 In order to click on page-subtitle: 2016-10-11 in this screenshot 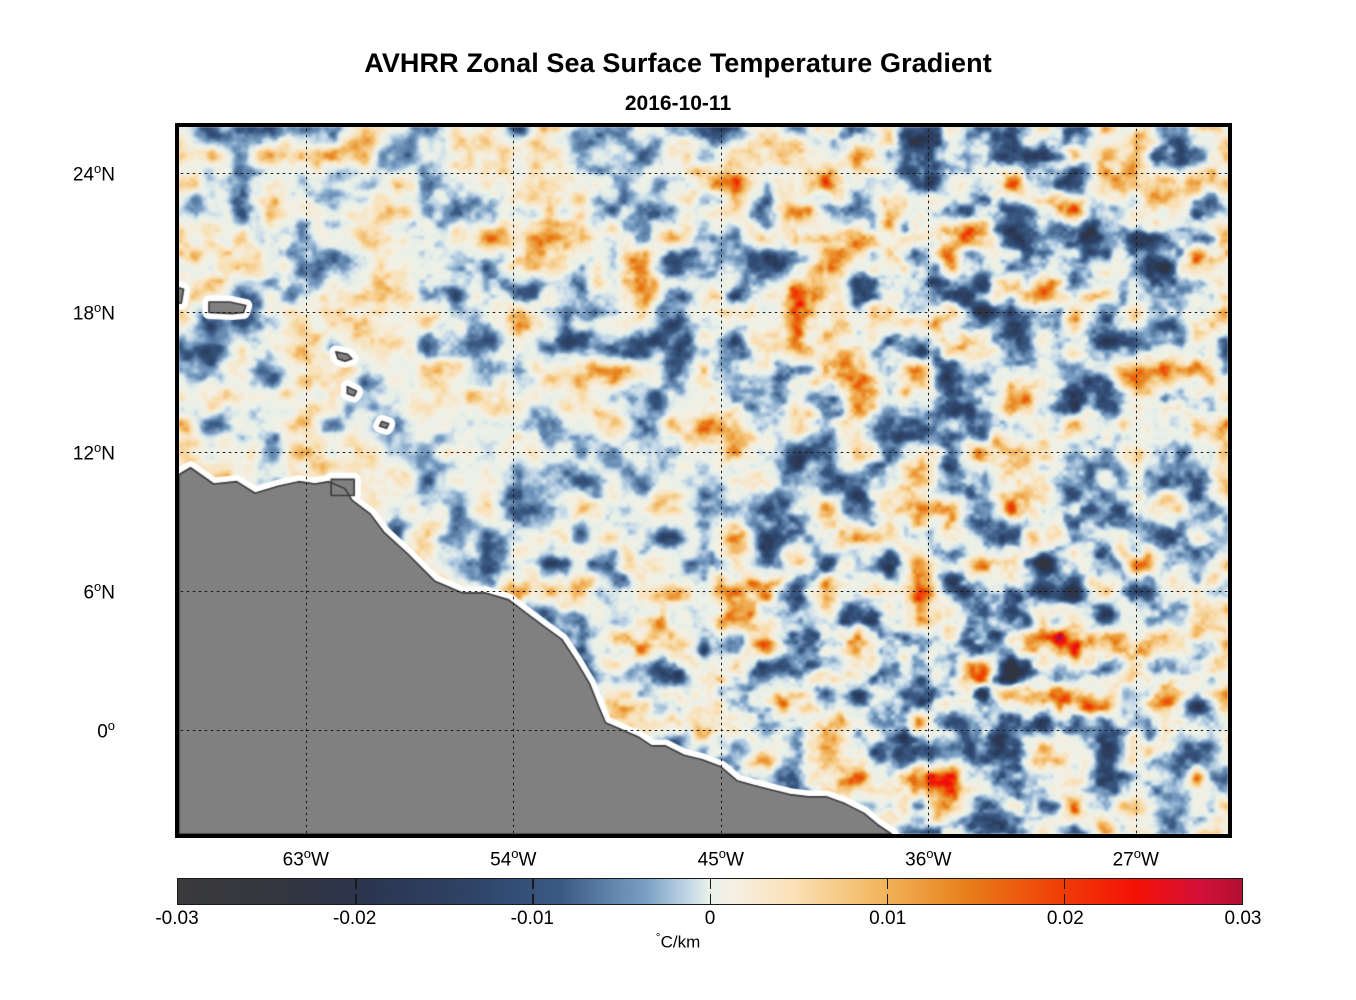, I will do `click(678, 103)`.